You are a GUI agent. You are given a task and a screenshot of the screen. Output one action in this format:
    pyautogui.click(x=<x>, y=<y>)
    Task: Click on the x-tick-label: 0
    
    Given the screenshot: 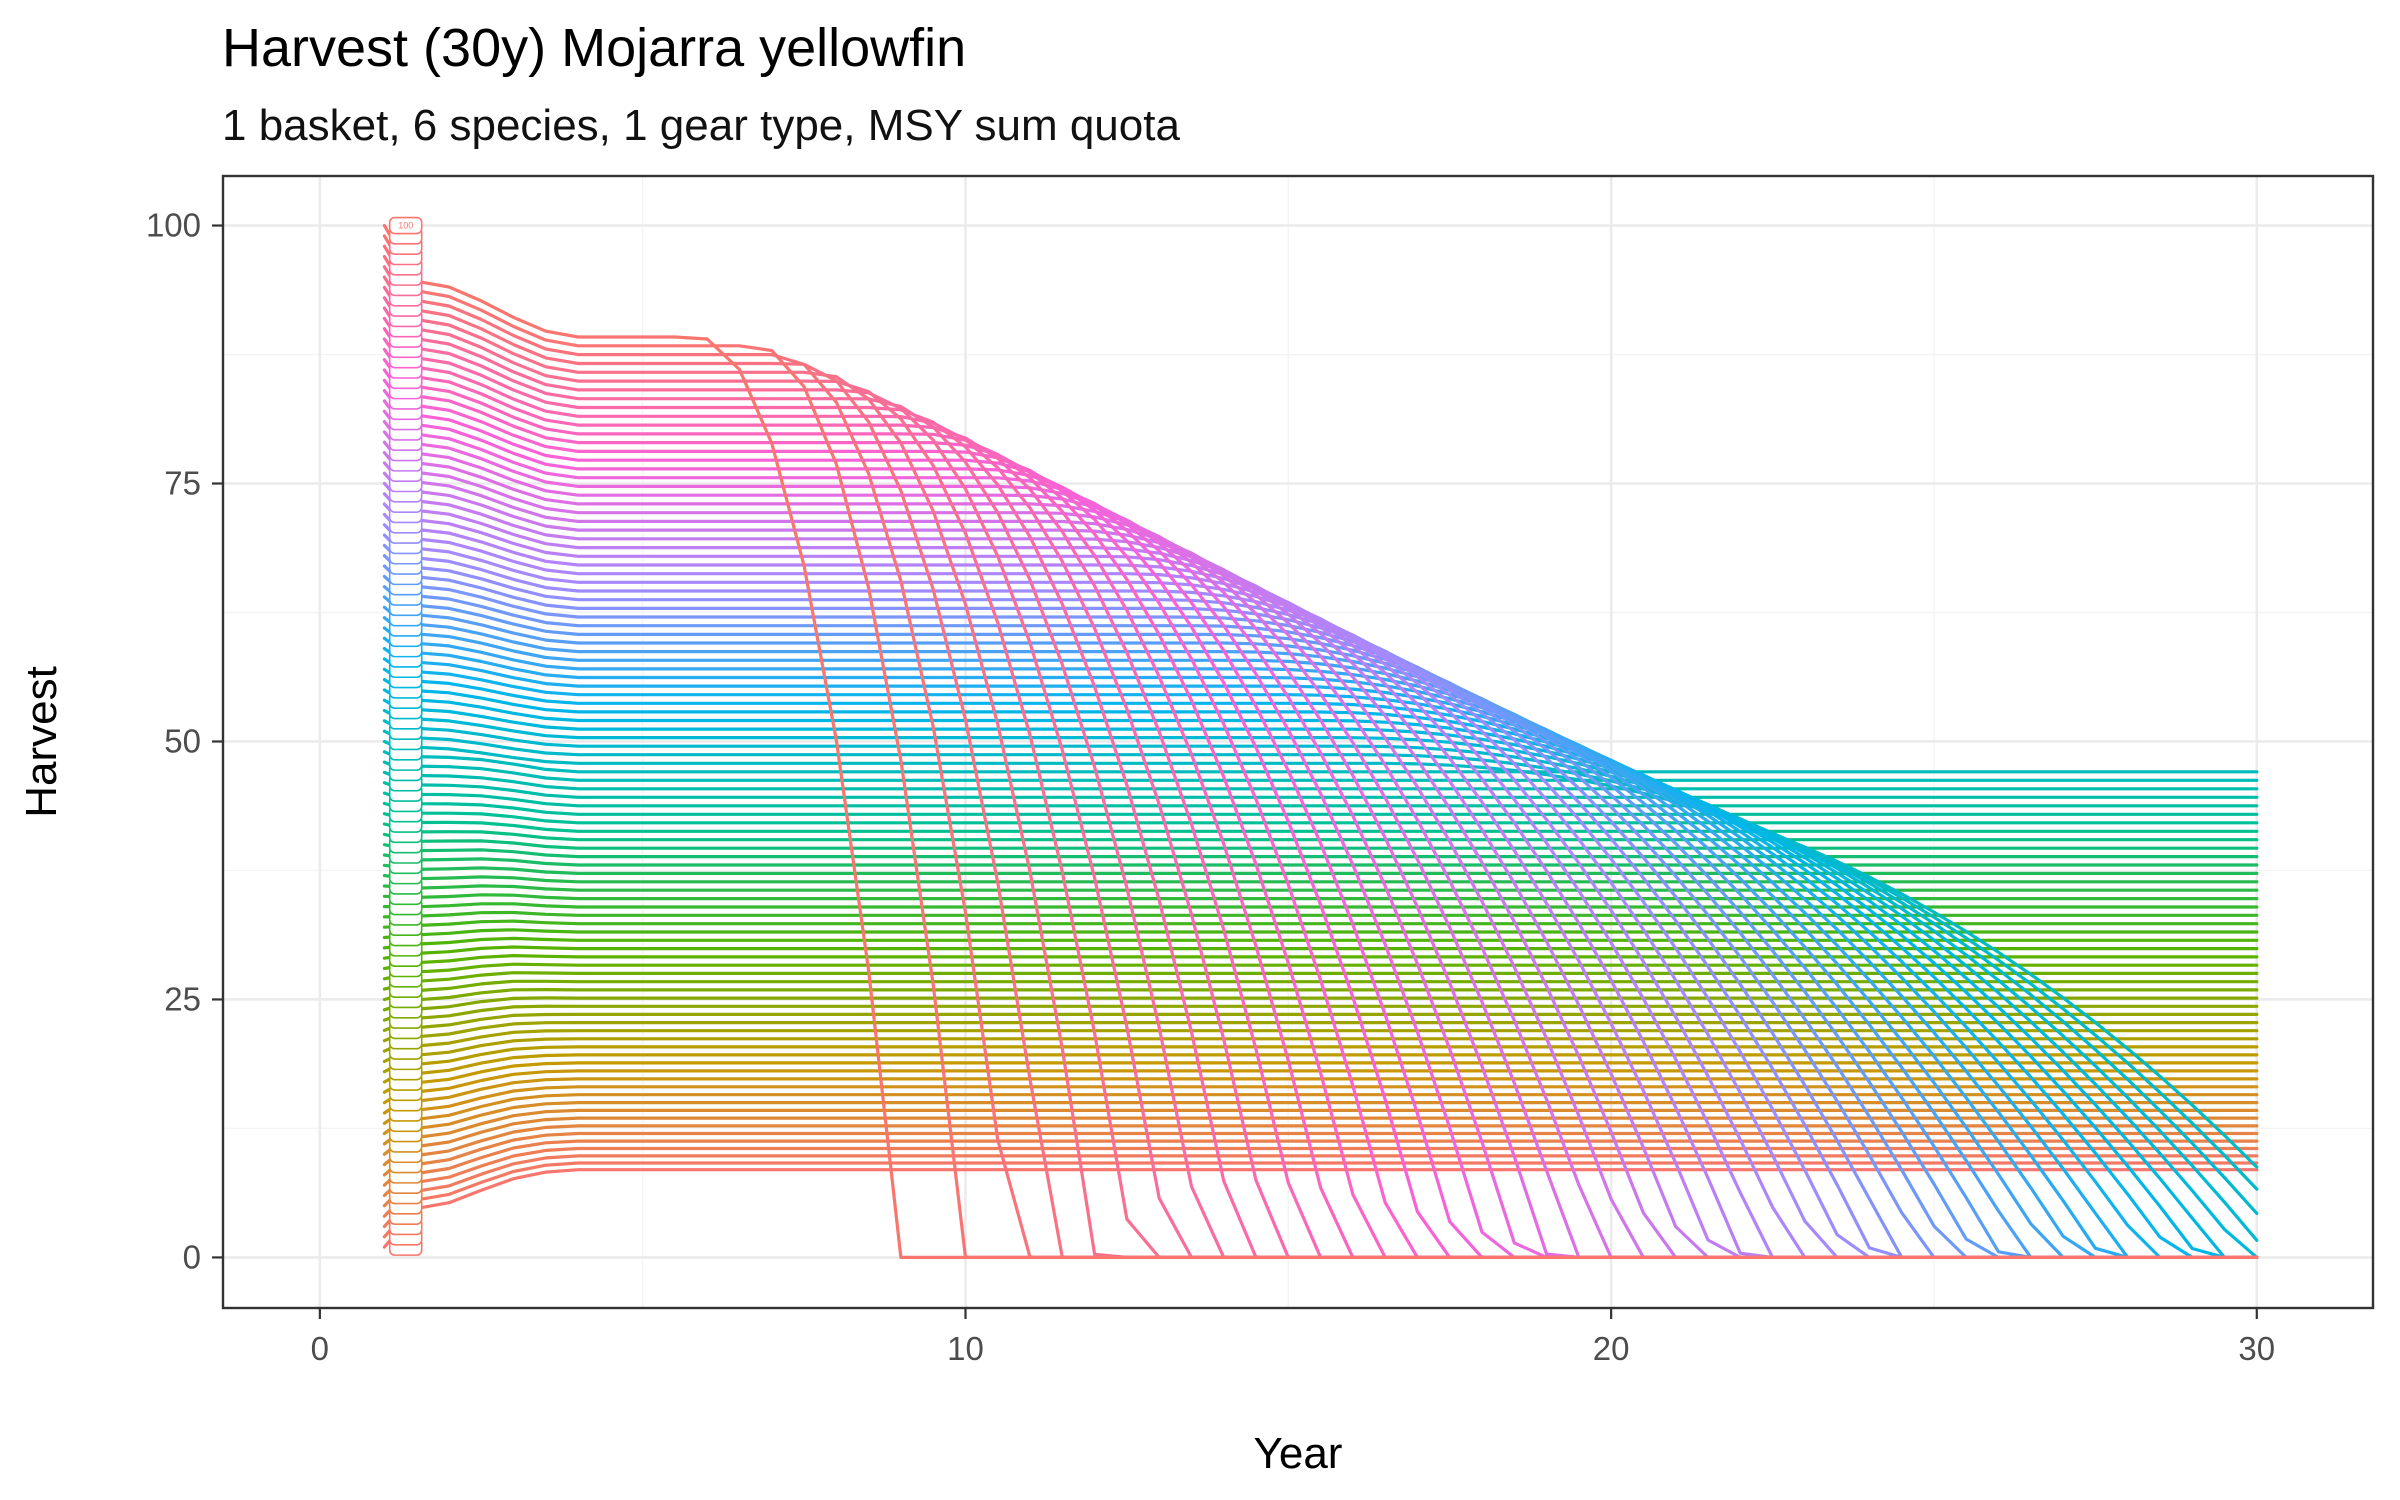 What is the action you would take?
    pyautogui.click(x=320, y=1348)
    